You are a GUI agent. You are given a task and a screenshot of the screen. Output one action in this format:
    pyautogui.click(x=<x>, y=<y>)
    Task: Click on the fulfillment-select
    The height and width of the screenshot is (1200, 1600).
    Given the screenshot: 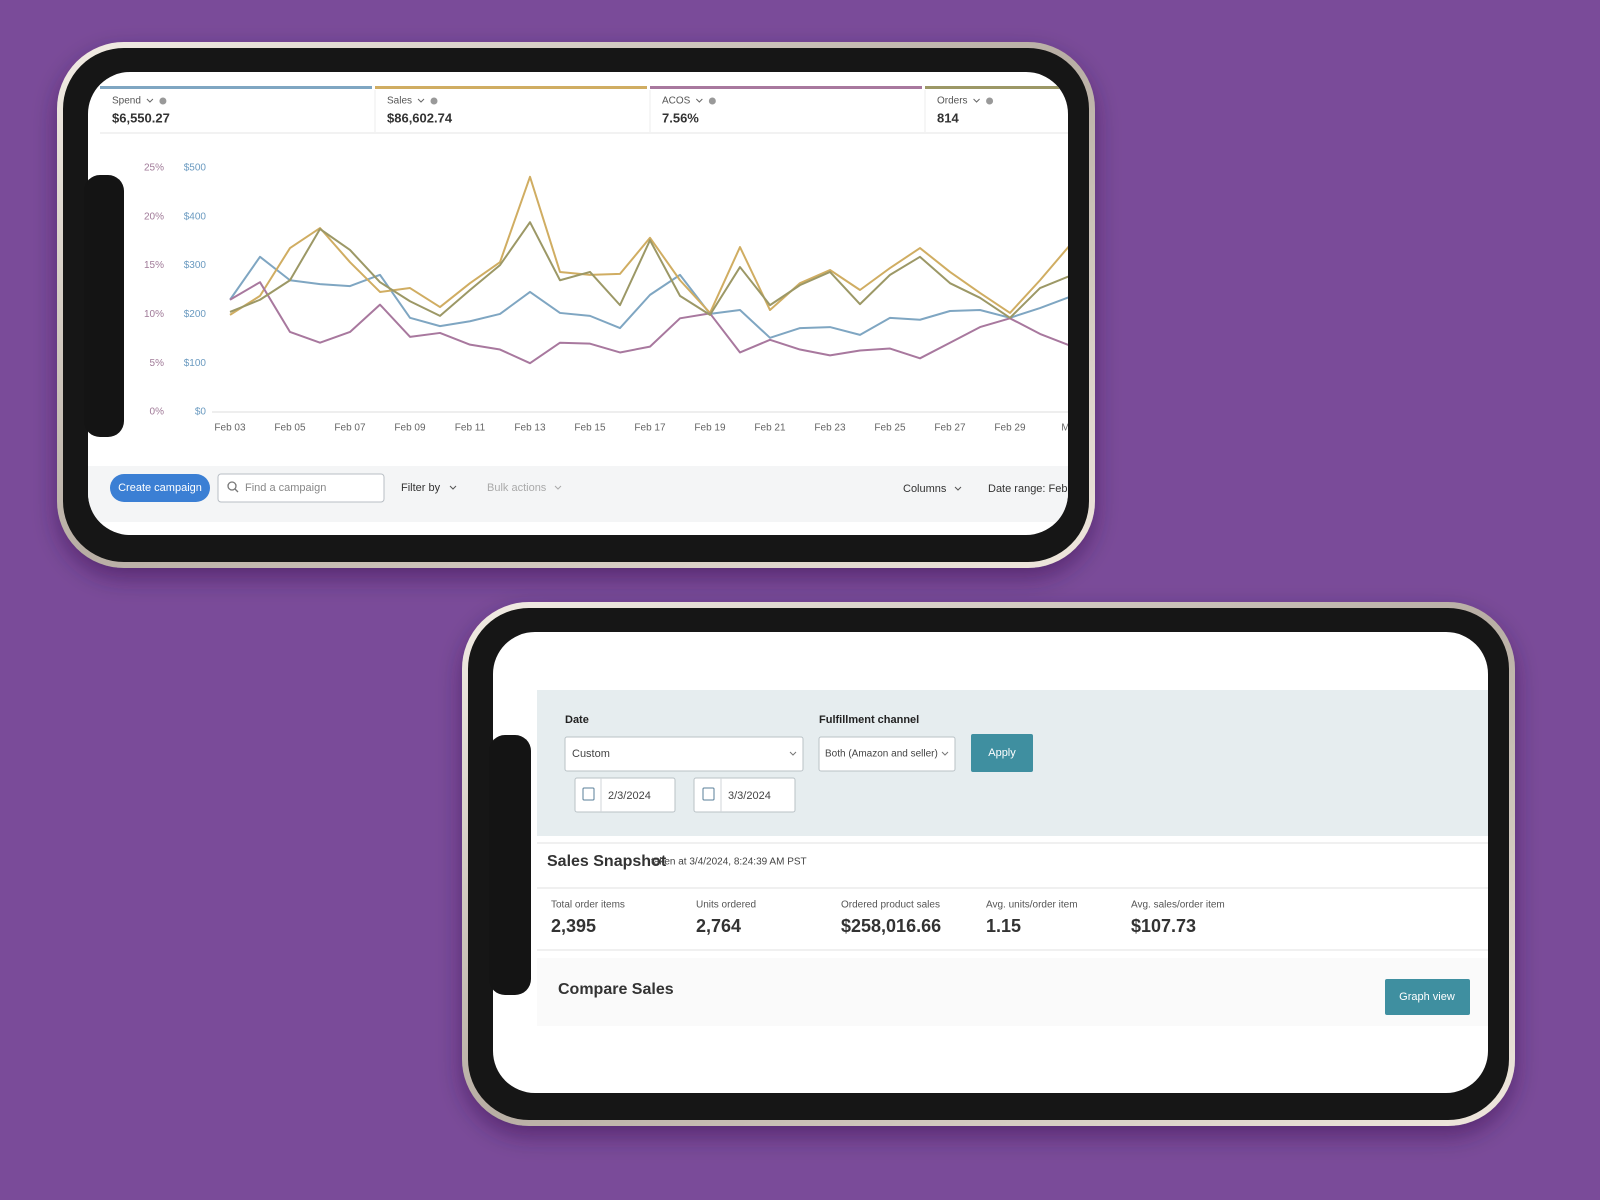 What is the action you would take?
    pyautogui.click(x=887, y=754)
    